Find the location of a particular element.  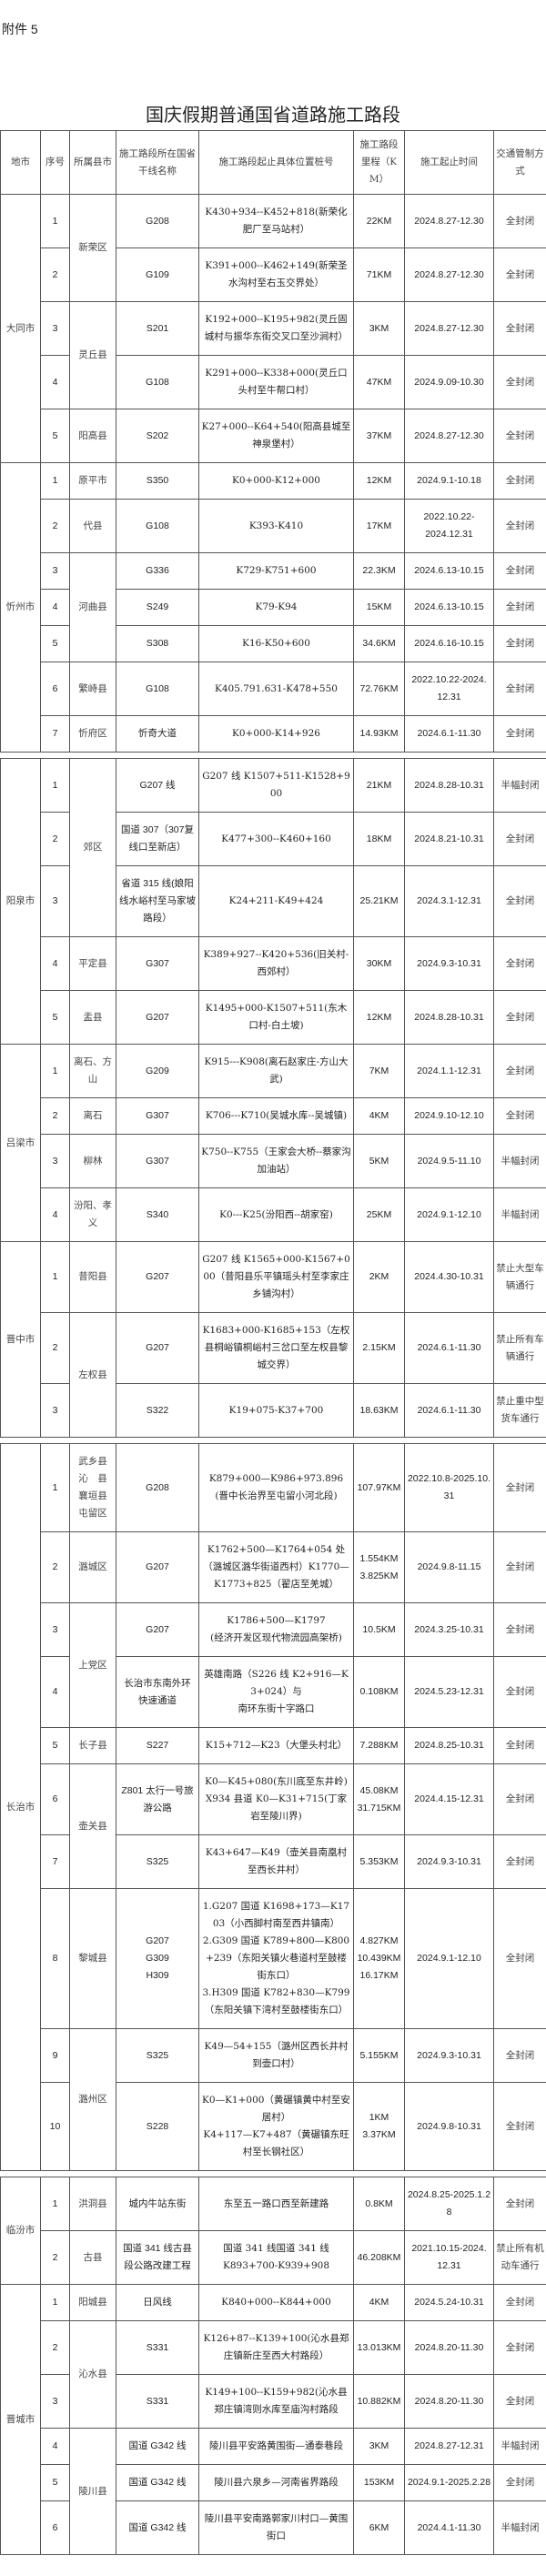

length-km: 47KM is located at coordinates (379, 382).